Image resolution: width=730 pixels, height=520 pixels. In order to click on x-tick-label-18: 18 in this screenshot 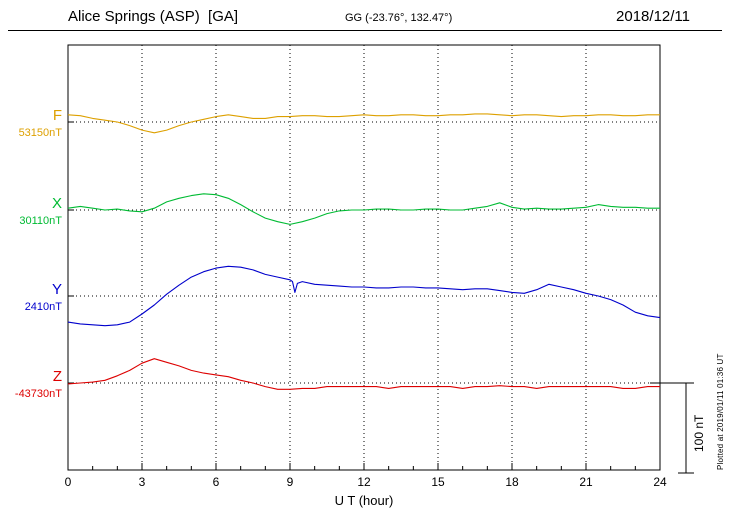, I will do `click(512, 482)`.